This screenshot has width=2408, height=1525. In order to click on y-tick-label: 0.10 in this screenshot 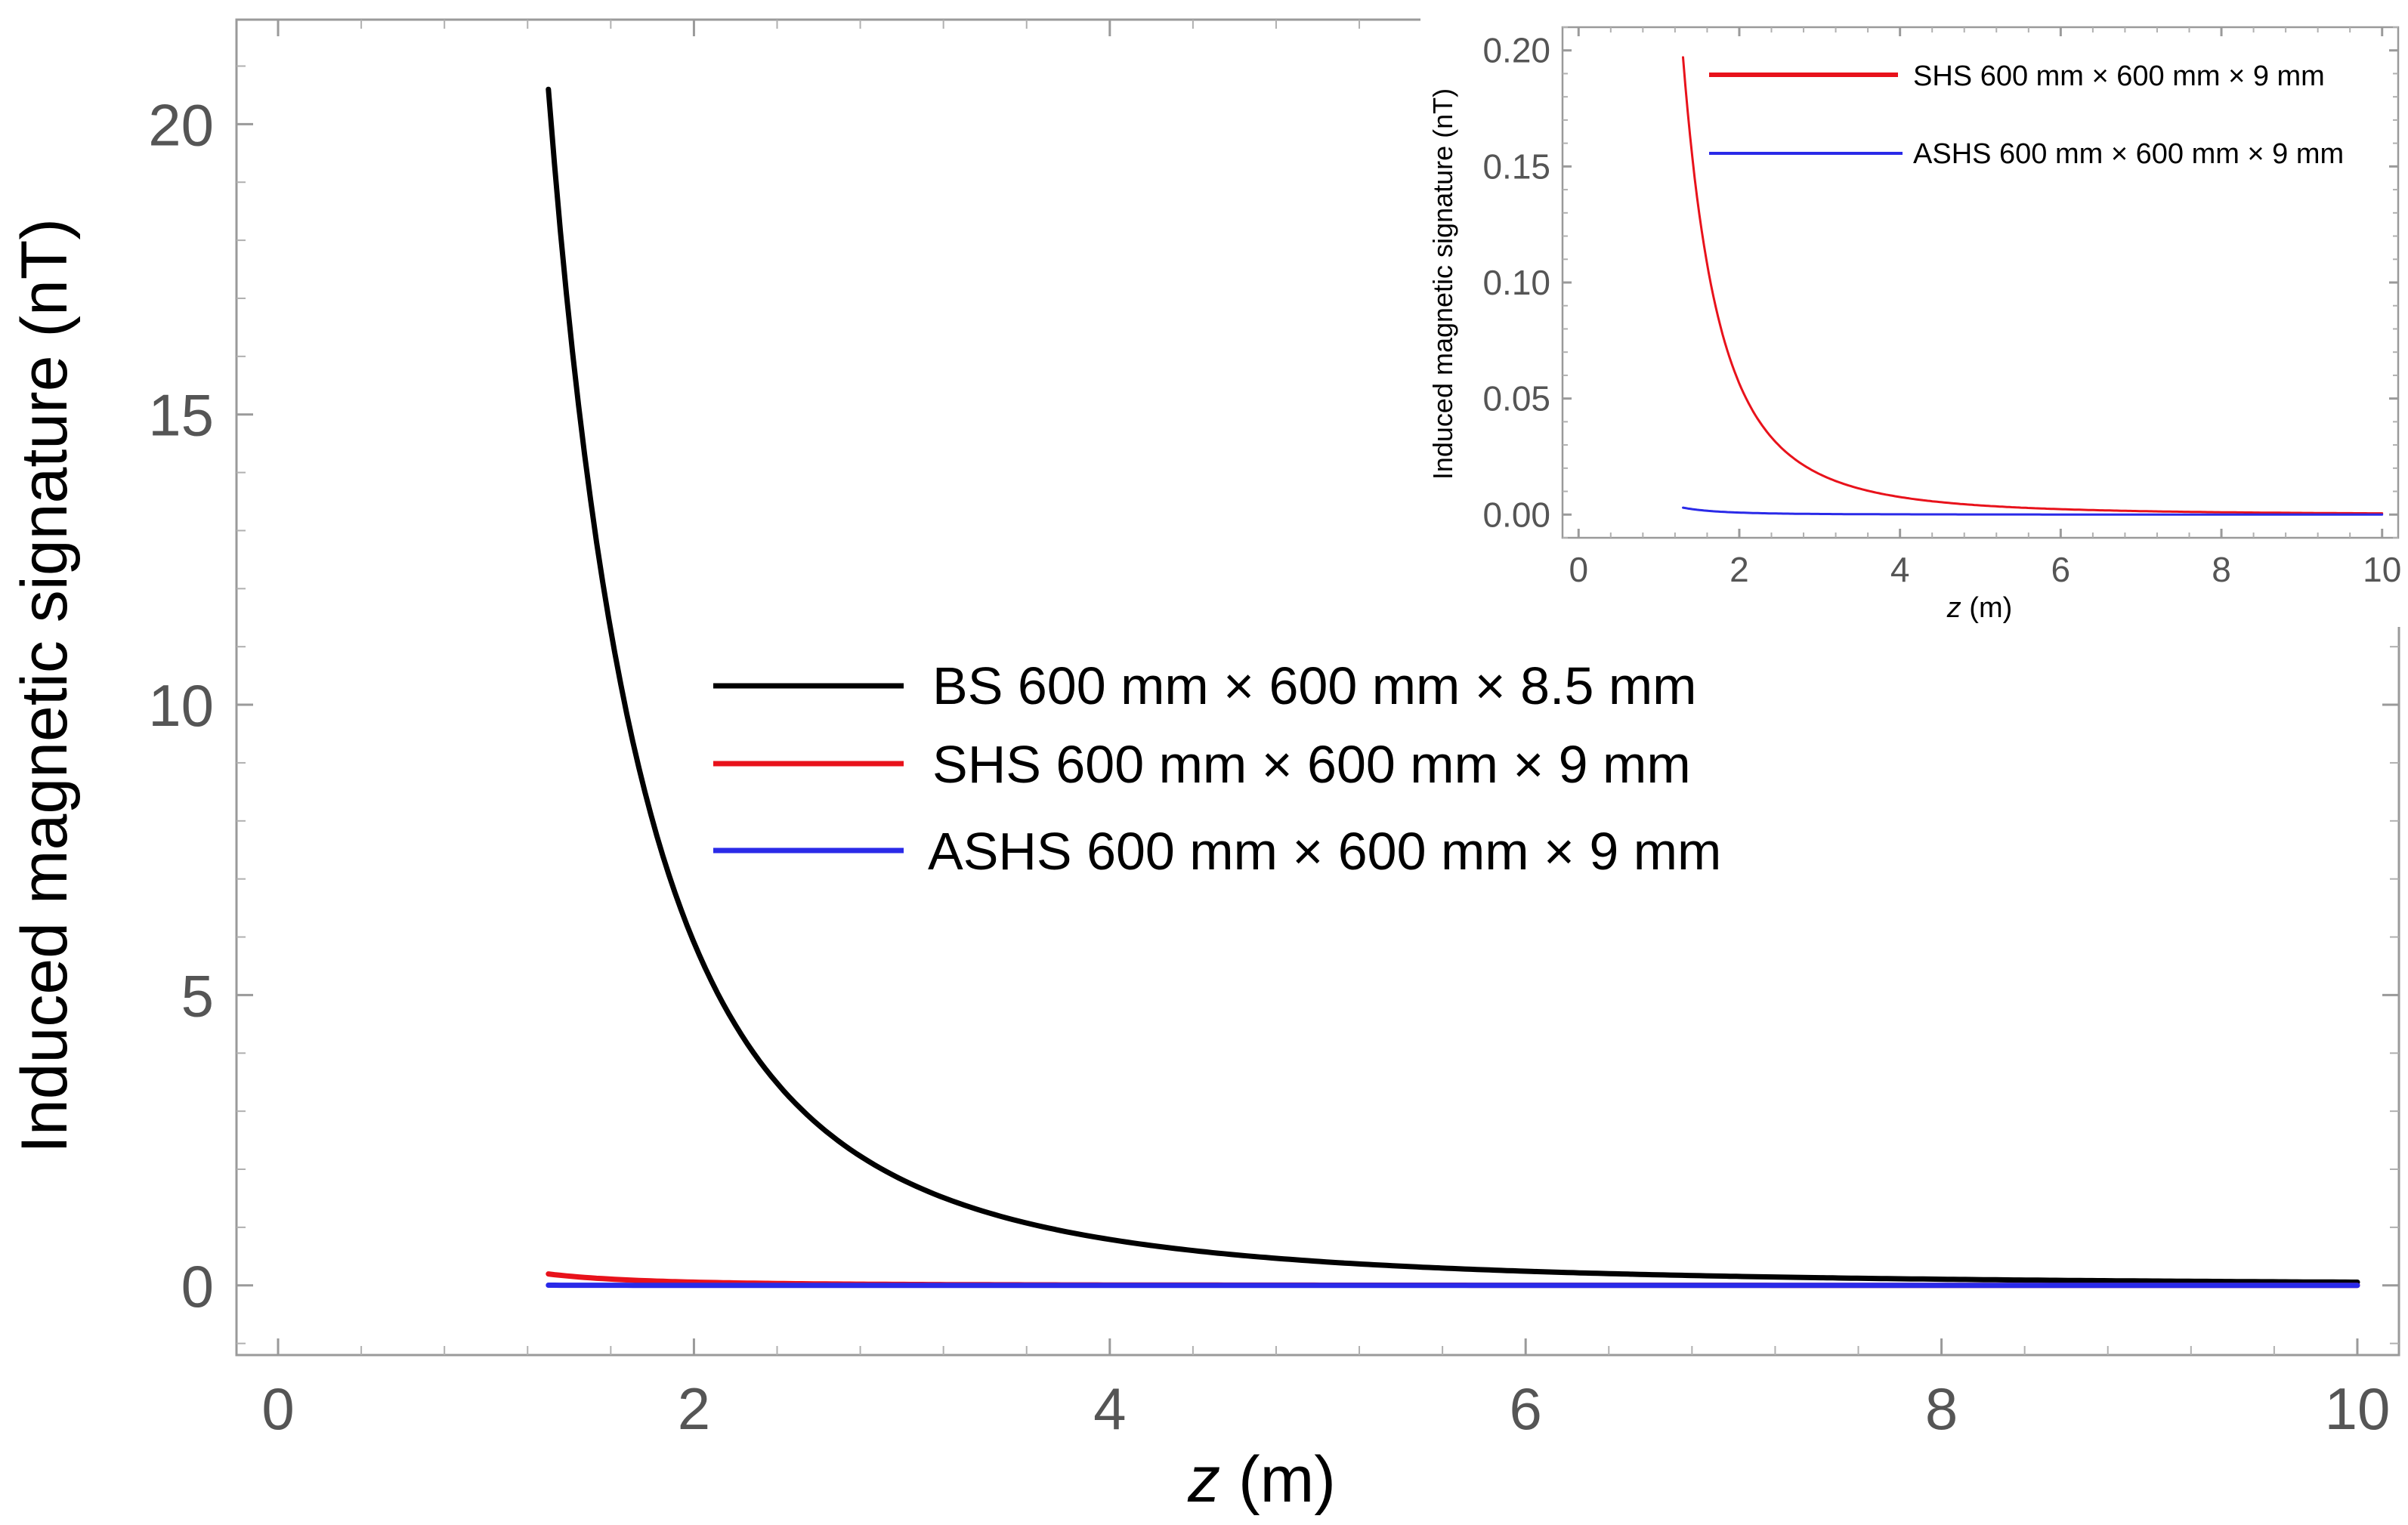, I will do `click(1516, 282)`.